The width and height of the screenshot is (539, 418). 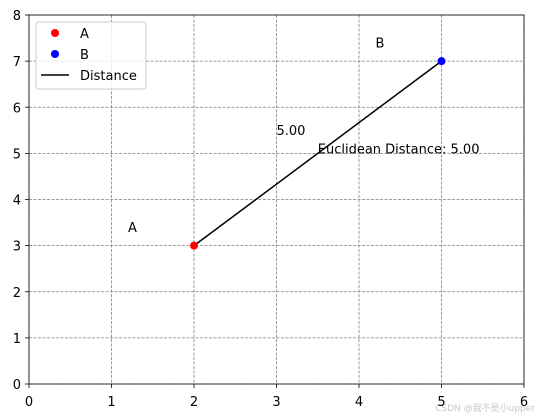 What do you see at coordinates (276, 402) in the screenshot?
I see `x-tick-label: 3` at bounding box center [276, 402].